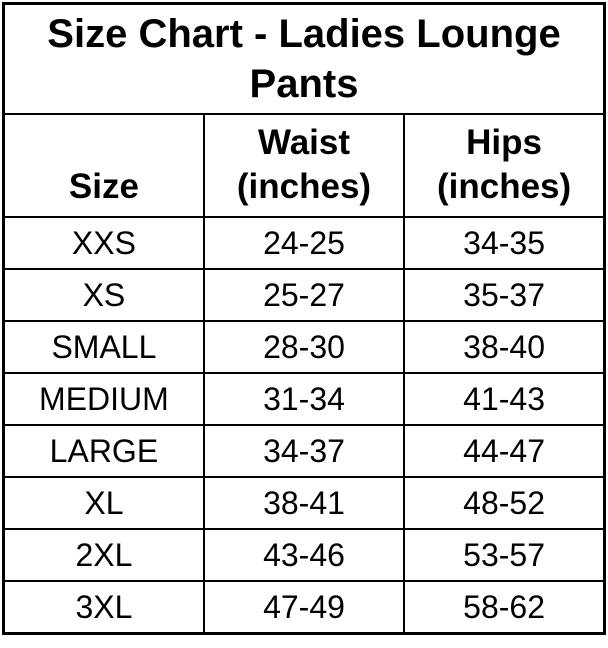 This screenshot has width=608, height=648. What do you see at coordinates (504, 295) in the screenshot?
I see `hips-cell: 35-37` at bounding box center [504, 295].